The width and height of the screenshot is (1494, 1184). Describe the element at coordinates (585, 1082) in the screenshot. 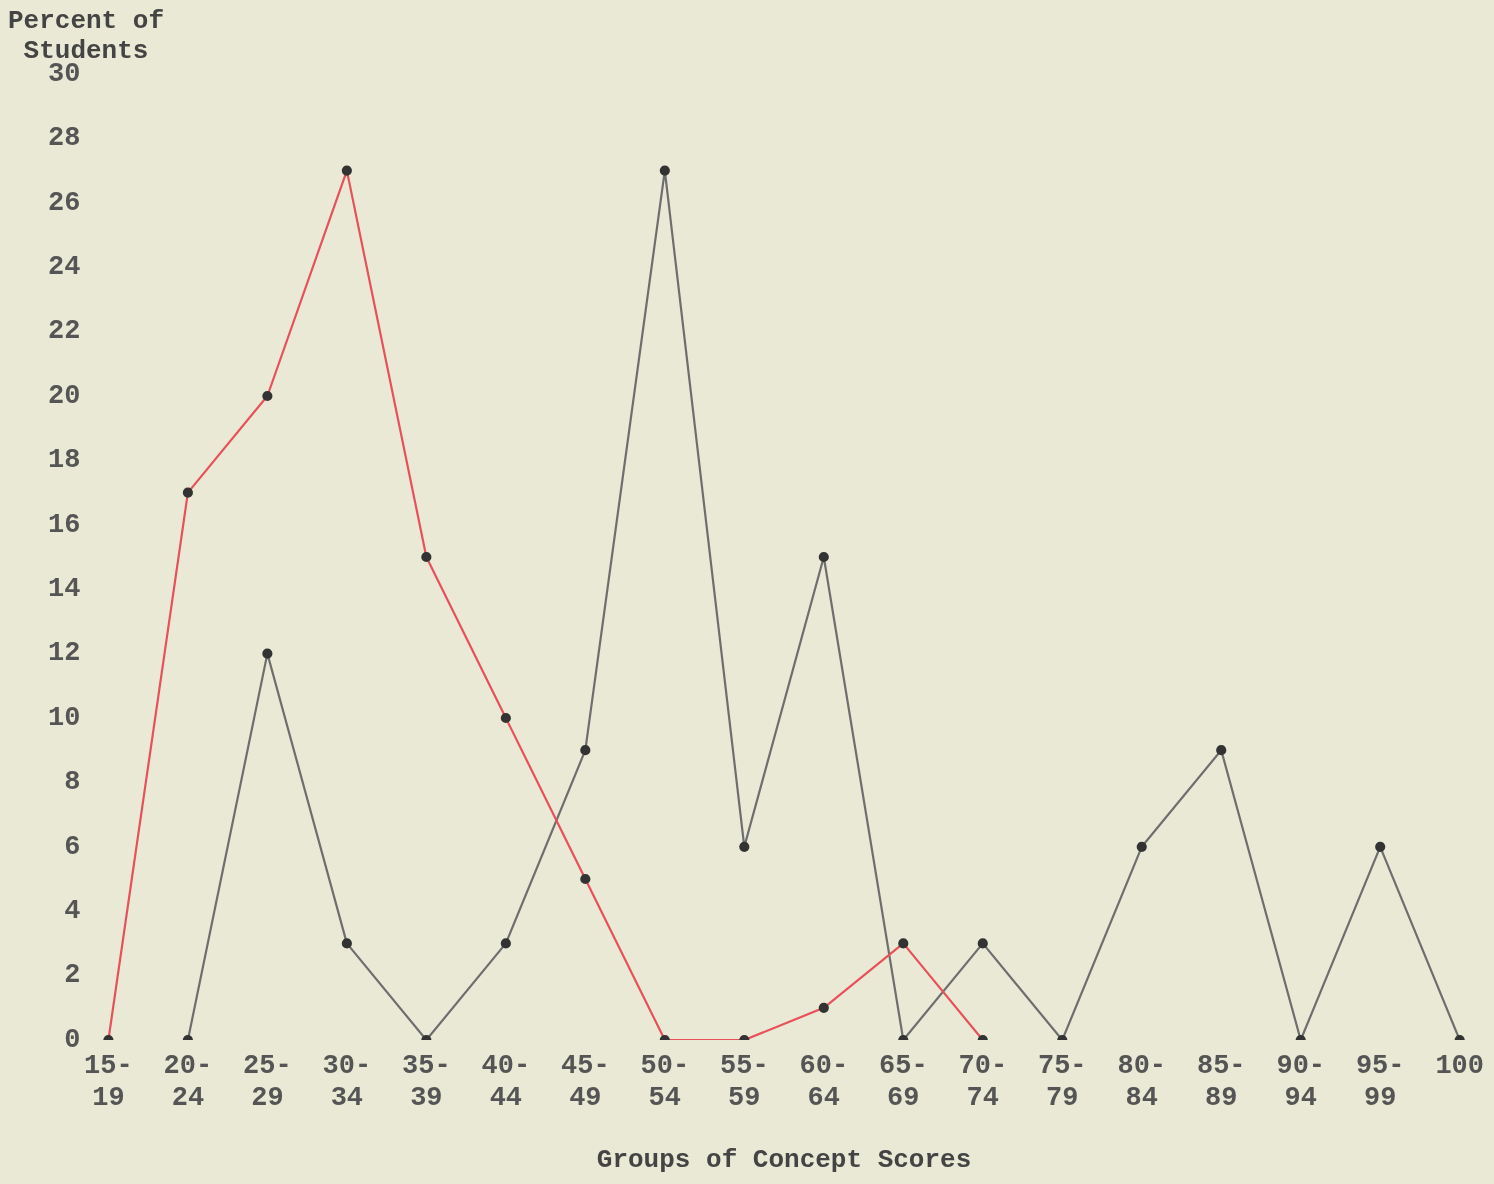

I see `x-tick-label: 45-49` at that location.